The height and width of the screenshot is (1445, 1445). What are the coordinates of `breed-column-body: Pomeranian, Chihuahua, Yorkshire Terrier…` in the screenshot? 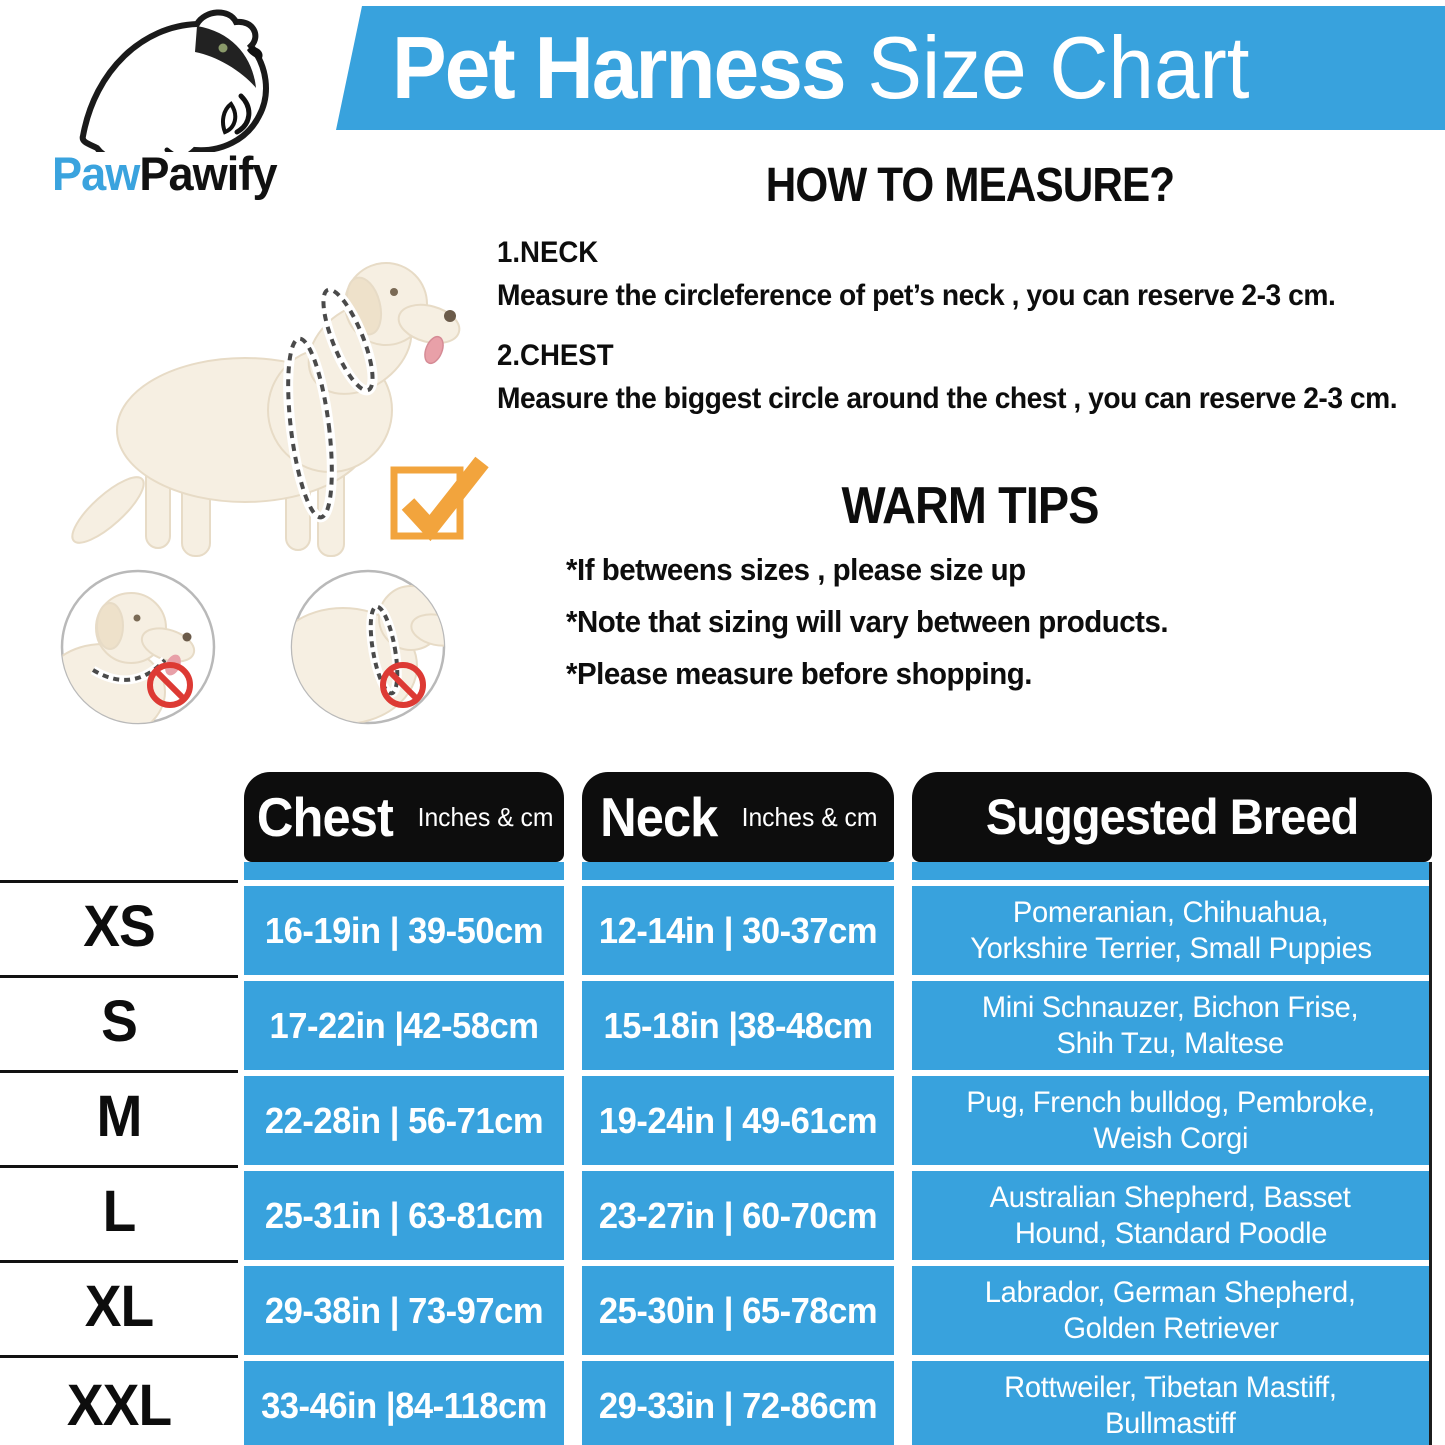 It's located at (1172, 1153).